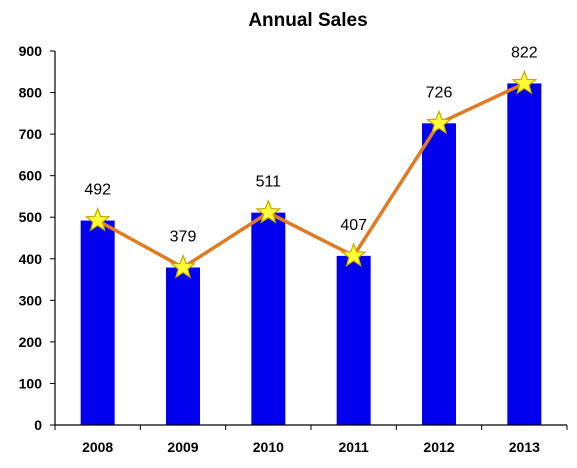 Image resolution: width=577 pixels, height=468 pixels. What do you see at coordinates (31, 176) in the screenshot?
I see `y-tick-label-600: 600` at bounding box center [31, 176].